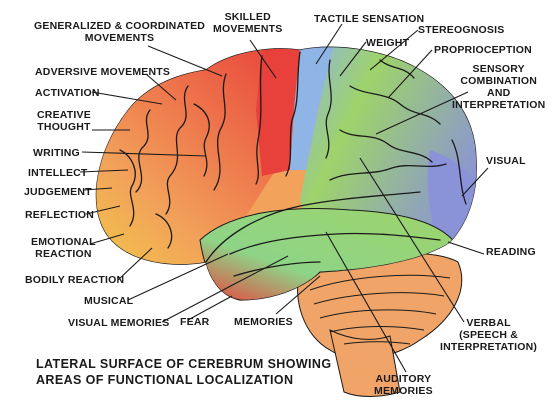 This screenshot has height=419, width=552. Describe the element at coordinates (60, 215) in the screenshot. I see `label-reflection: REFLECTION` at that location.